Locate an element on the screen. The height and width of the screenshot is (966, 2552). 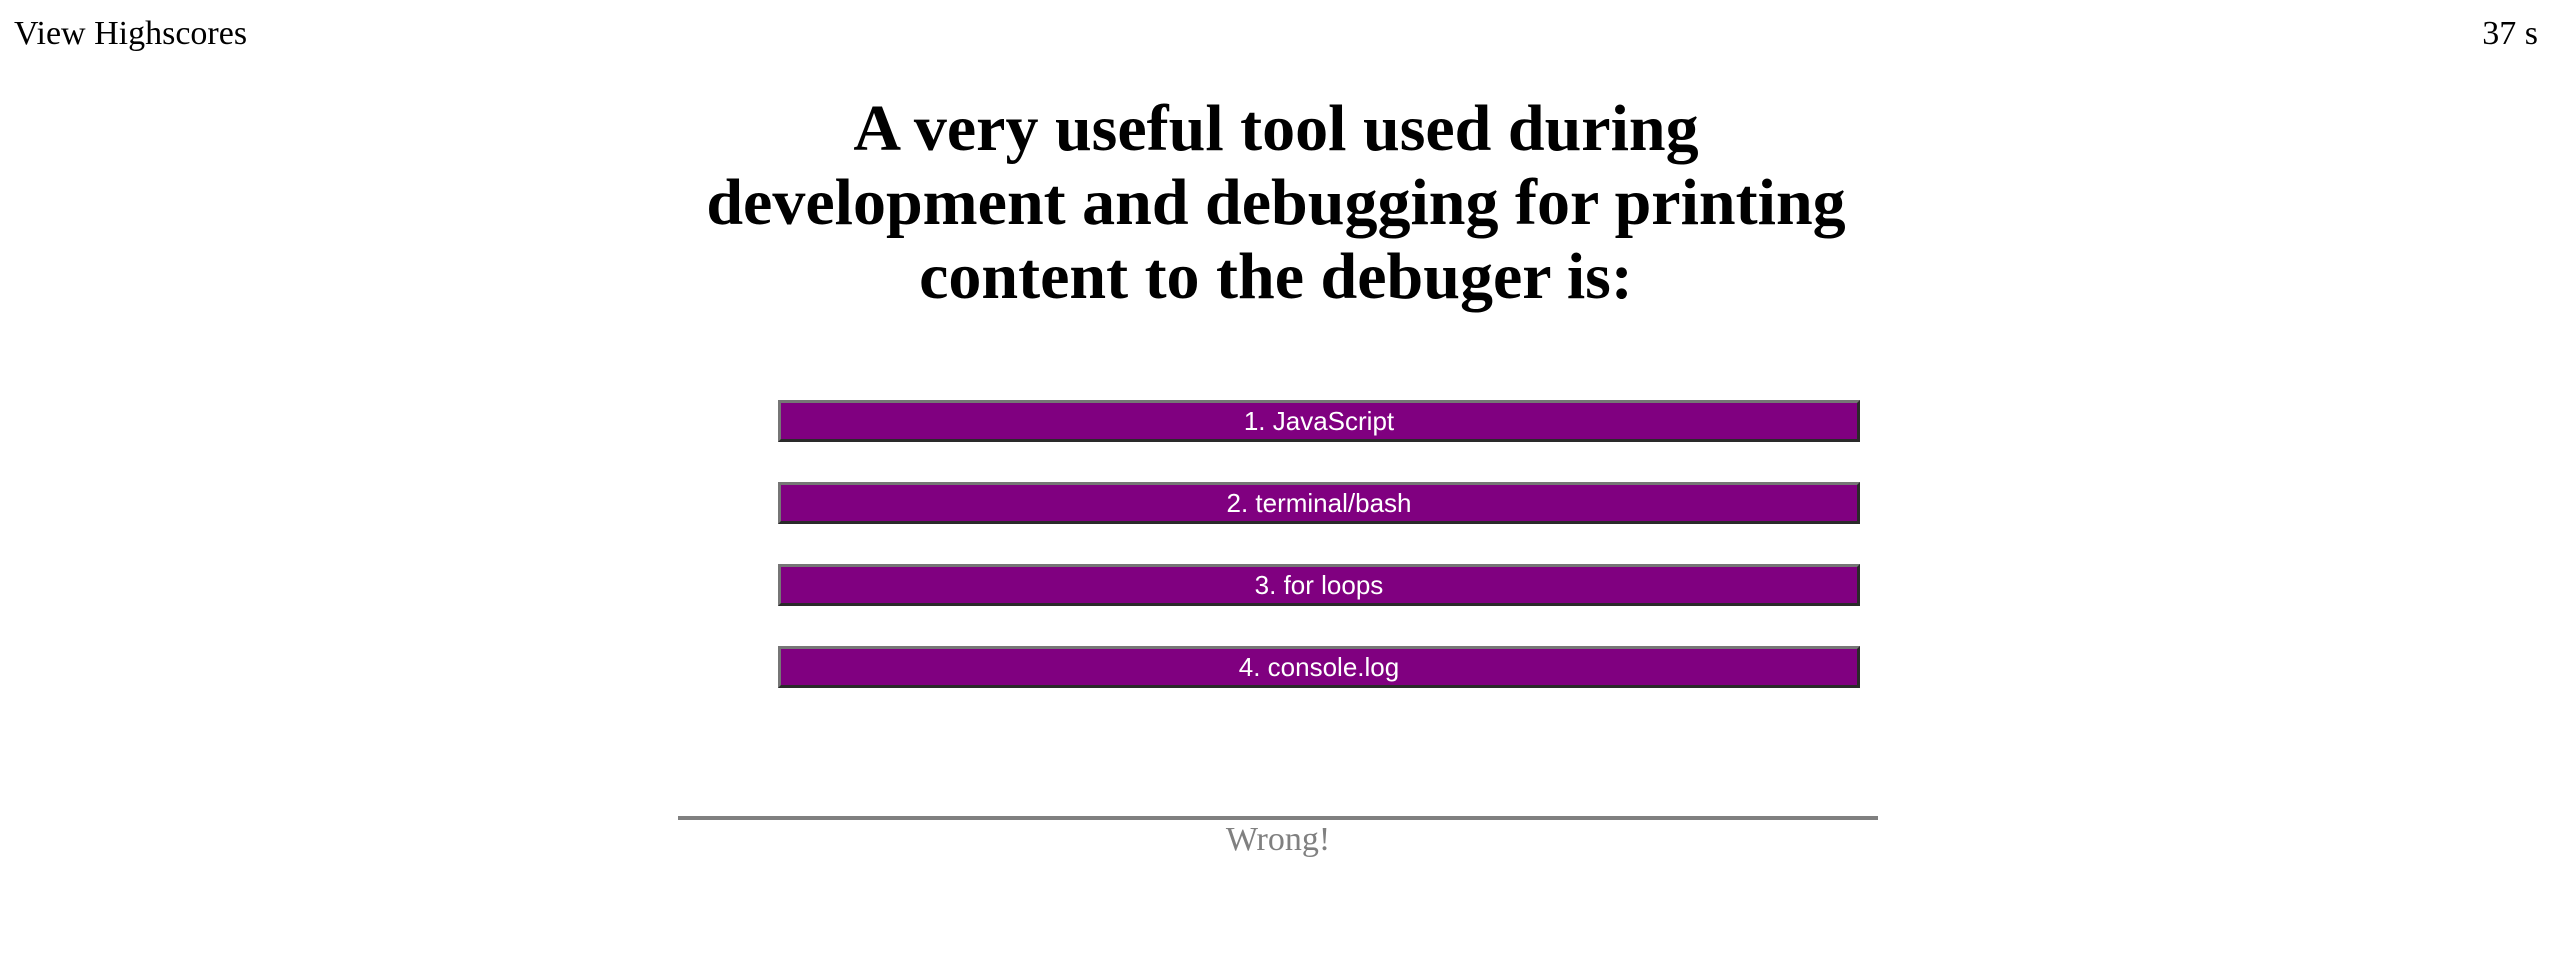
choice-button-3: 3. for loops is located at coordinates (1319, 585).